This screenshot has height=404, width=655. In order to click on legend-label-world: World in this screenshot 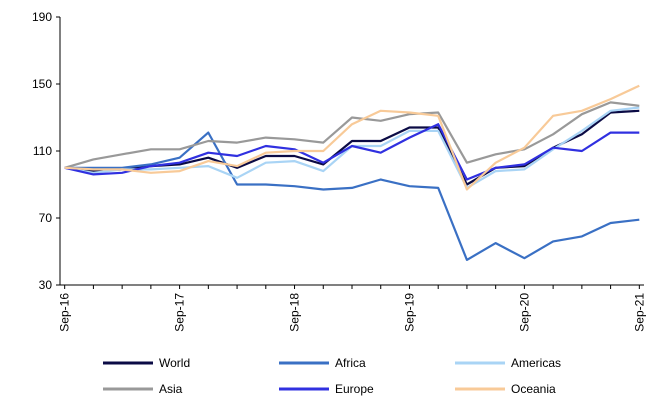, I will do `click(174, 363)`.